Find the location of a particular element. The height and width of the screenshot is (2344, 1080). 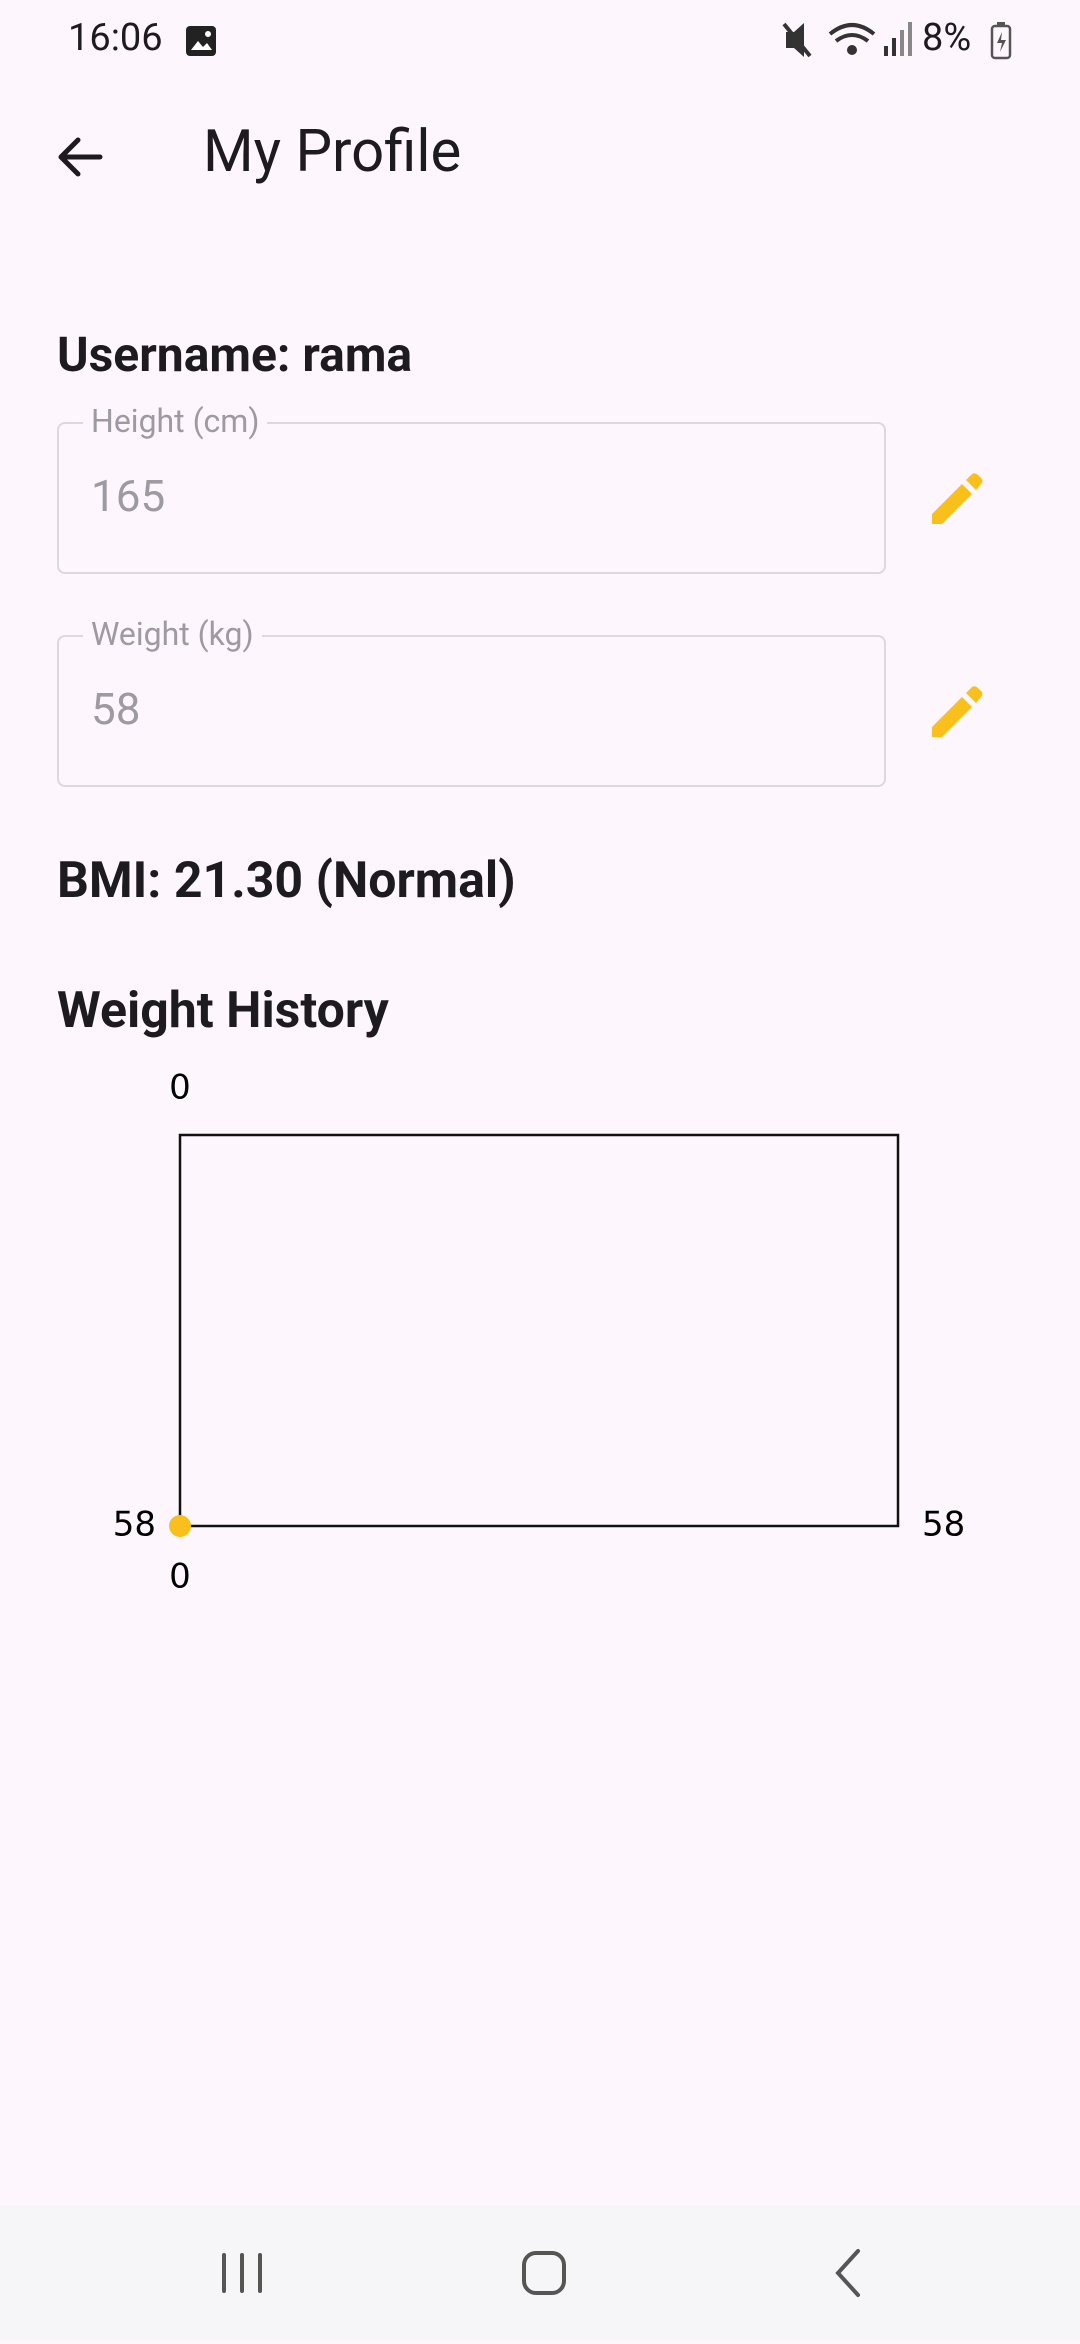

edit-weight-button is located at coordinates (956, 713).